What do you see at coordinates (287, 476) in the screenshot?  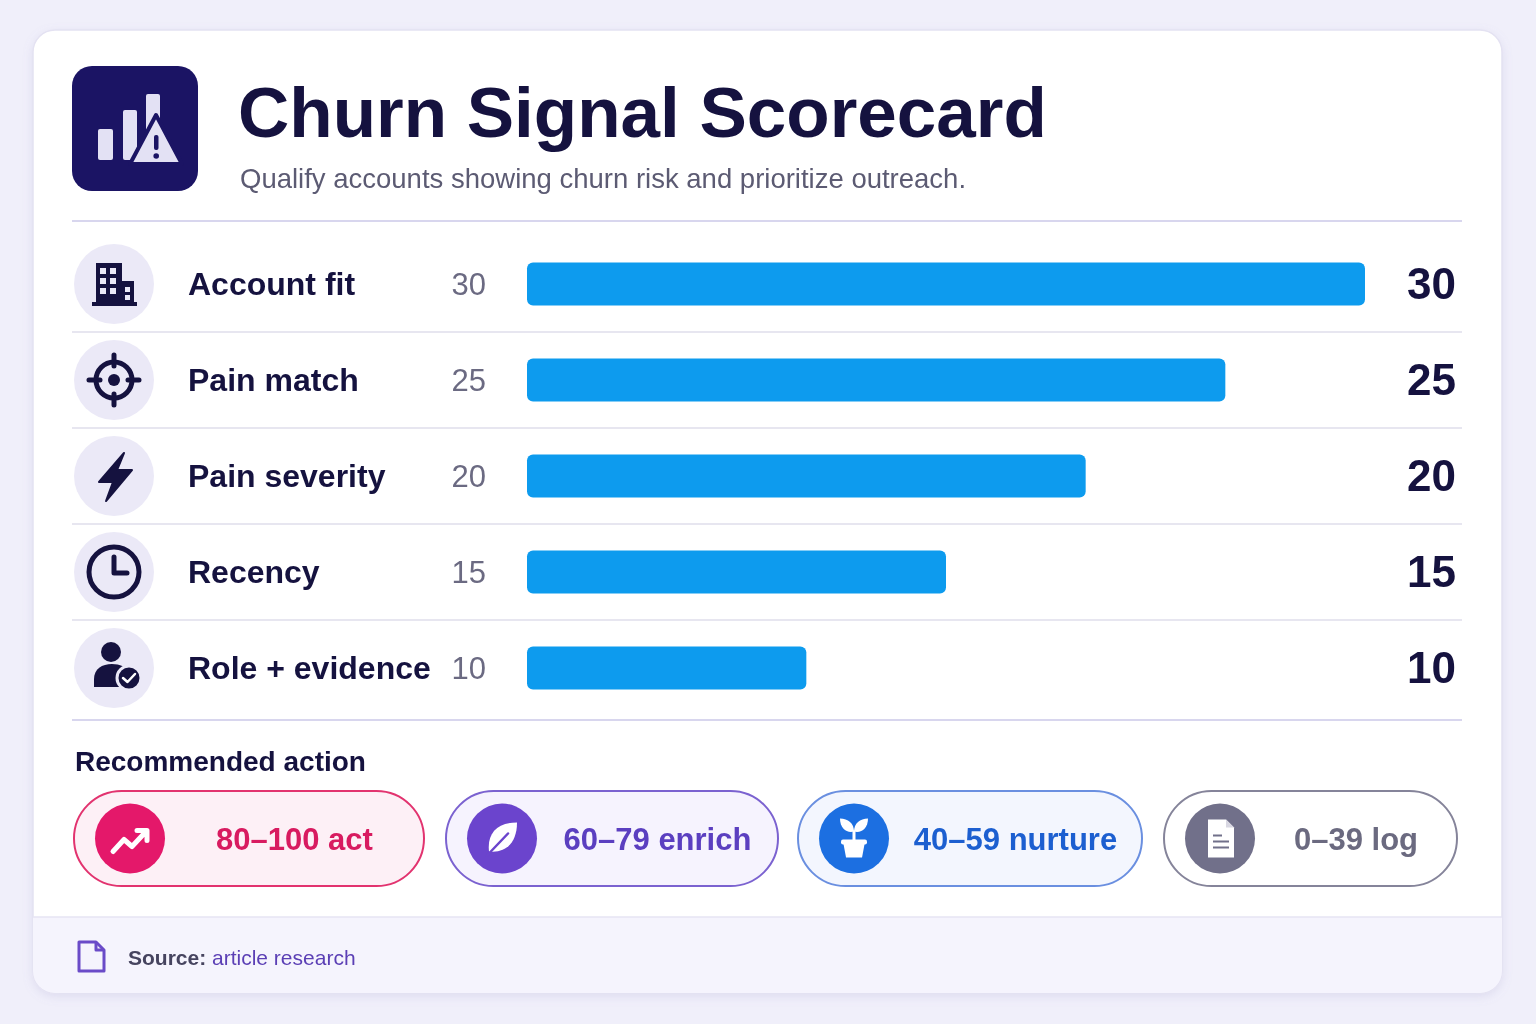 I see `y-tick-label: Pain severity` at bounding box center [287, 476].